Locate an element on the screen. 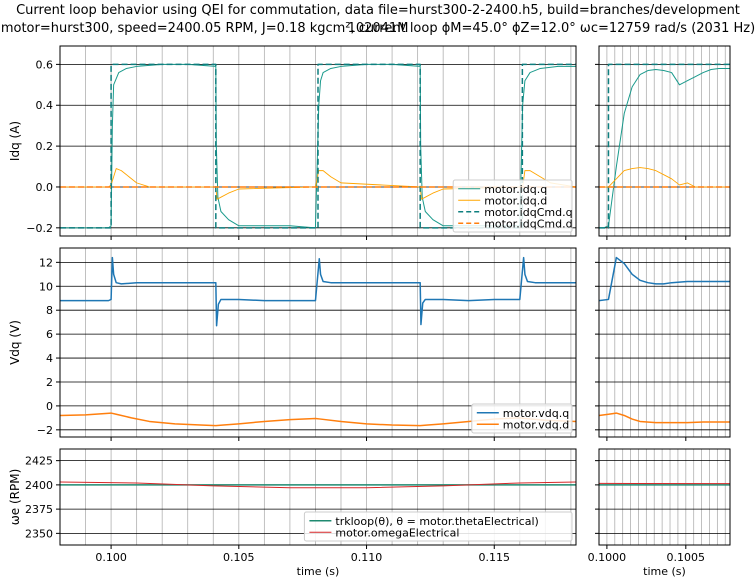 Image resolution: width=756 pixels, height=583 pixels. vdq-main-ytick-label-0: −2 is located at coordinates (45, 430).